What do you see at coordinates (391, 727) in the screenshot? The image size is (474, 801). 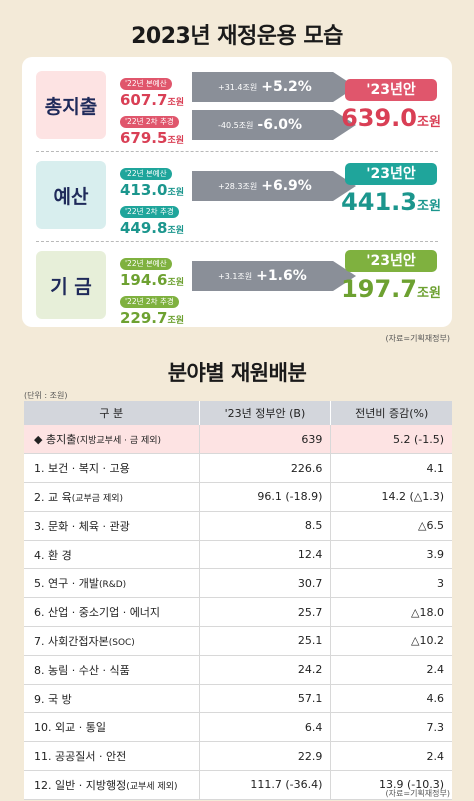 I see `row-change: 7.3` at bounding box center [391, 727].